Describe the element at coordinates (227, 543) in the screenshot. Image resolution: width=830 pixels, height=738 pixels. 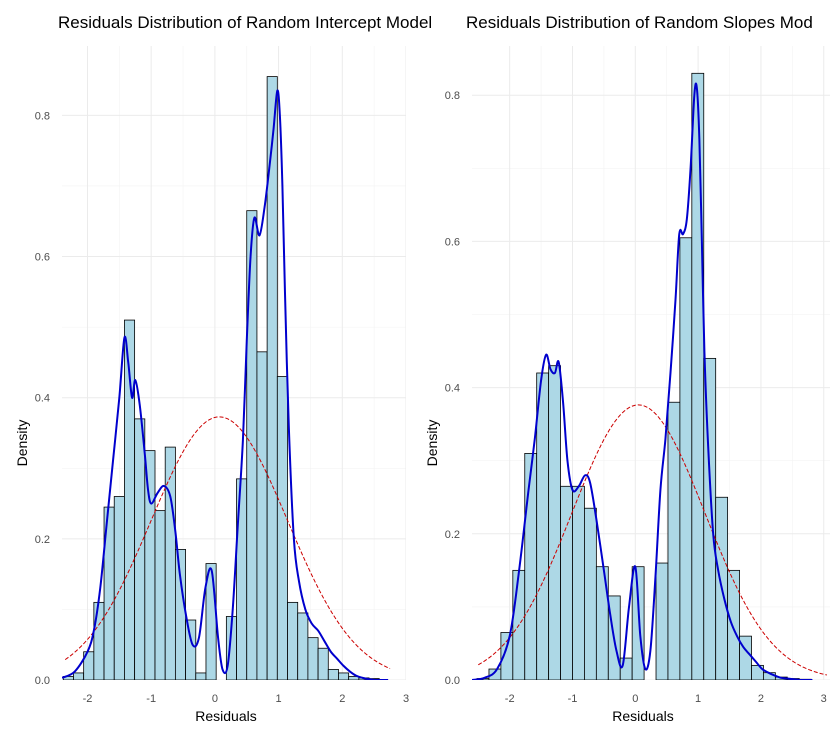
I see `normal-curve` at that location.